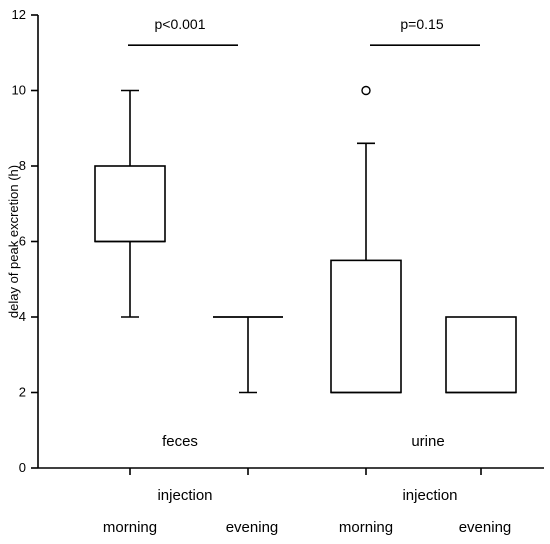  Describe the element at coordinates (22, 316) in the screenshot. I see `y-tick-label: 4` at that location.